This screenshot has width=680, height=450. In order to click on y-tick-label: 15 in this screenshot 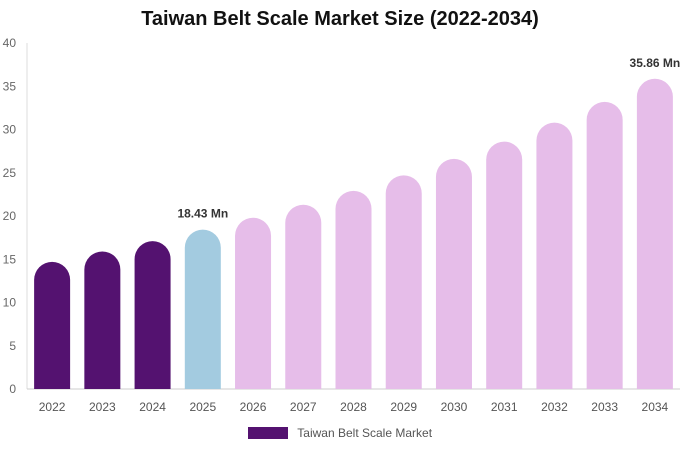, I will do `click(10, 259)`.